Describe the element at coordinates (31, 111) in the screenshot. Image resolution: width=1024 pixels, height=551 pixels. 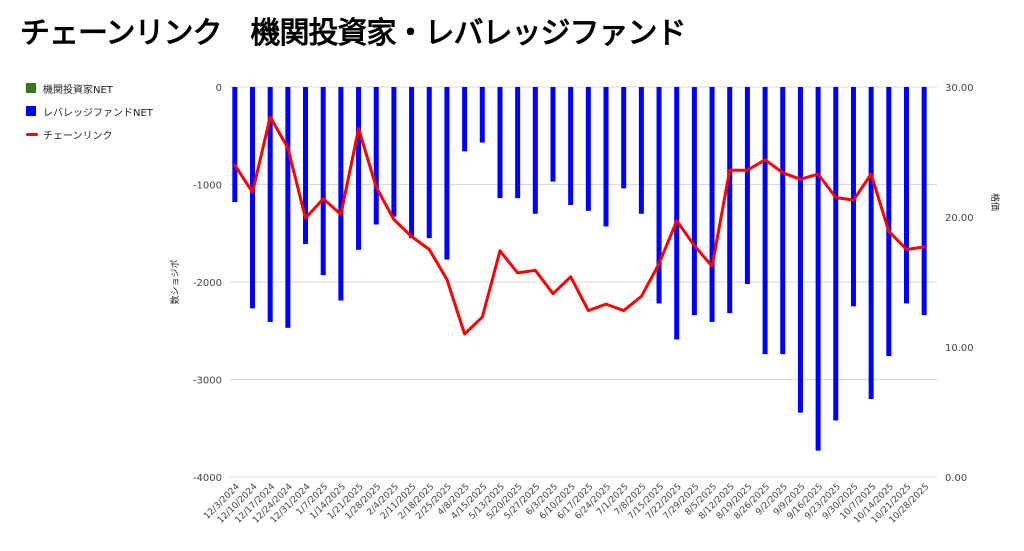
I see `legend-swatch-leveraged` at that location.